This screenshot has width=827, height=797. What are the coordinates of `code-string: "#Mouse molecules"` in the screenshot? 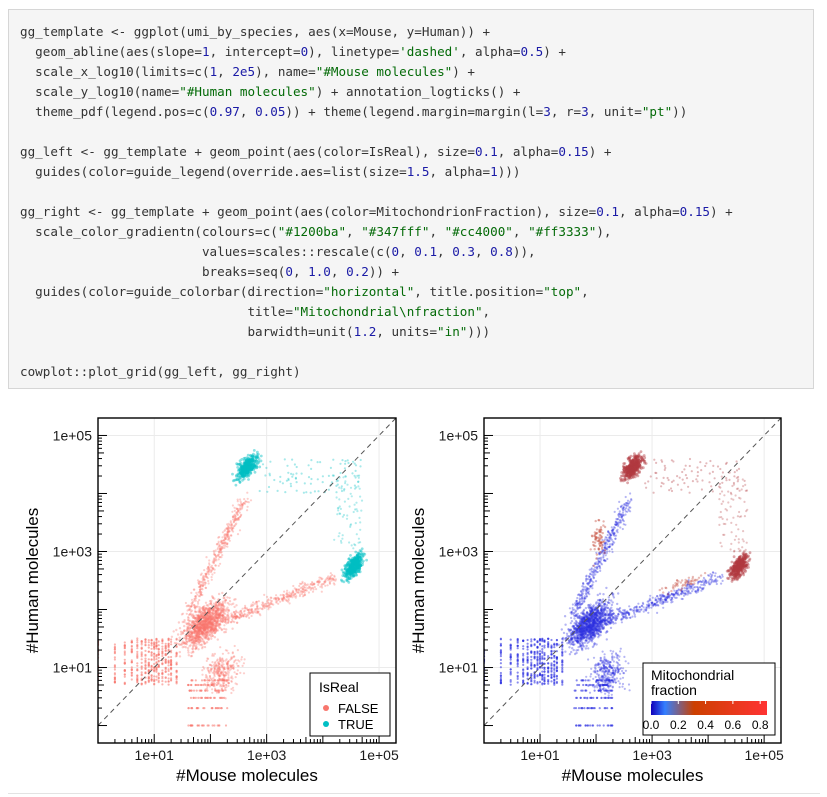 It's located at (384, 71).